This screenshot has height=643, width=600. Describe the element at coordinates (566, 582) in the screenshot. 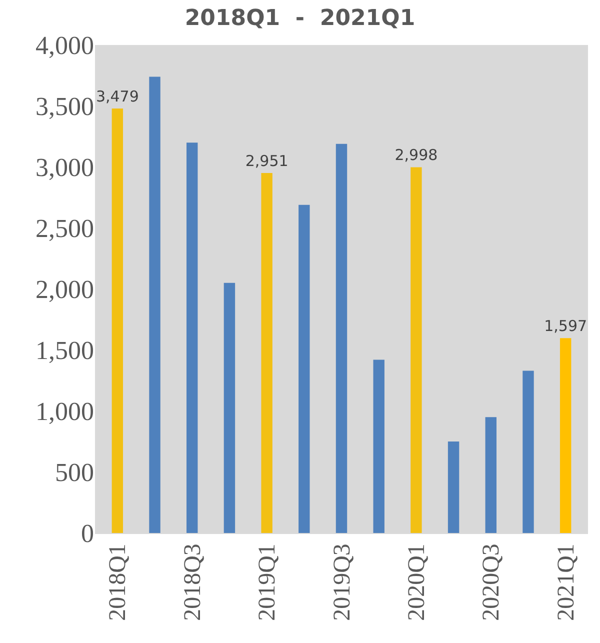

I see `x-tick-label: 2021Q1` at that location.